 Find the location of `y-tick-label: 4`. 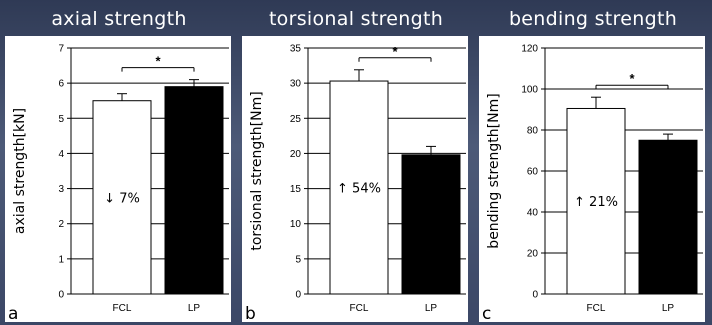

y-tick-label: 4 is located at coordinates (61, 154).